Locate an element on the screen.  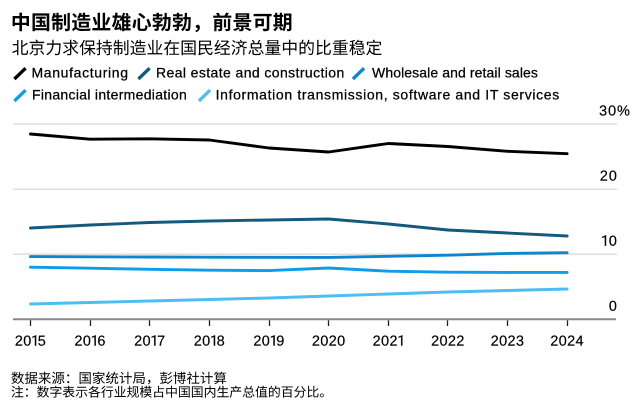
svg-text: Manufacturing is located at coordinates (80, 73).